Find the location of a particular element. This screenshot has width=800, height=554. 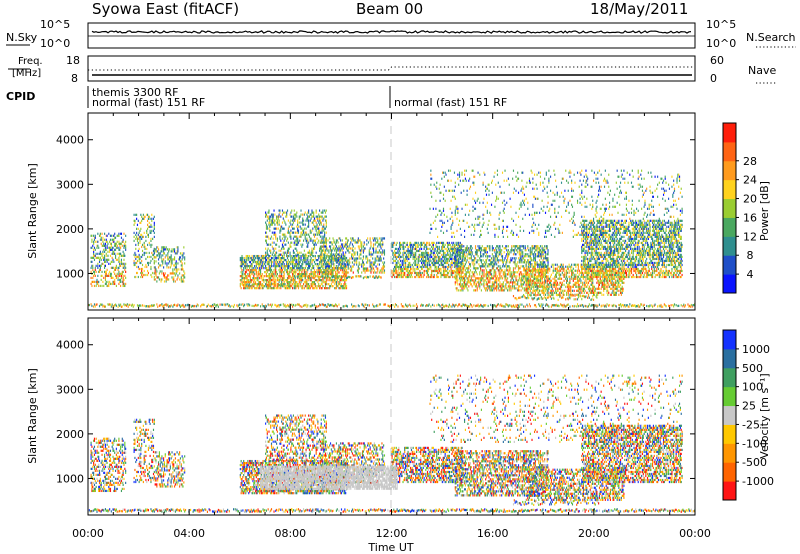

cpid-segment-2-line-1: normal (fast) 151 RF is located at coordinates (450, 102).